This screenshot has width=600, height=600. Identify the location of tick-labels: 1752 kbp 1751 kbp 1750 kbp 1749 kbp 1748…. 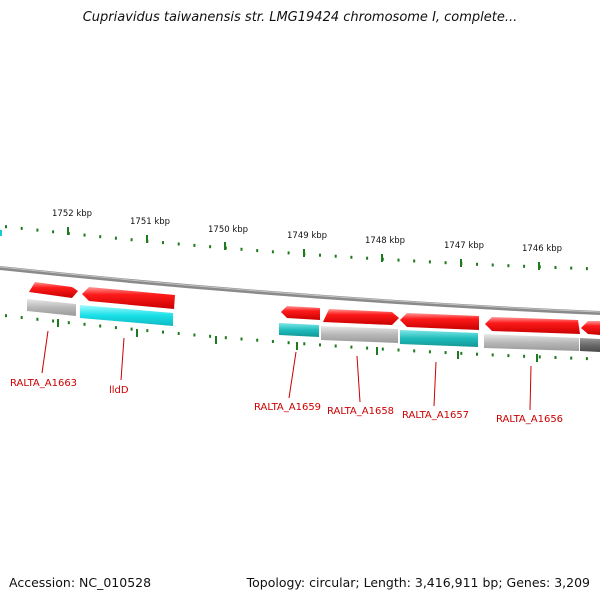
(307, 231).